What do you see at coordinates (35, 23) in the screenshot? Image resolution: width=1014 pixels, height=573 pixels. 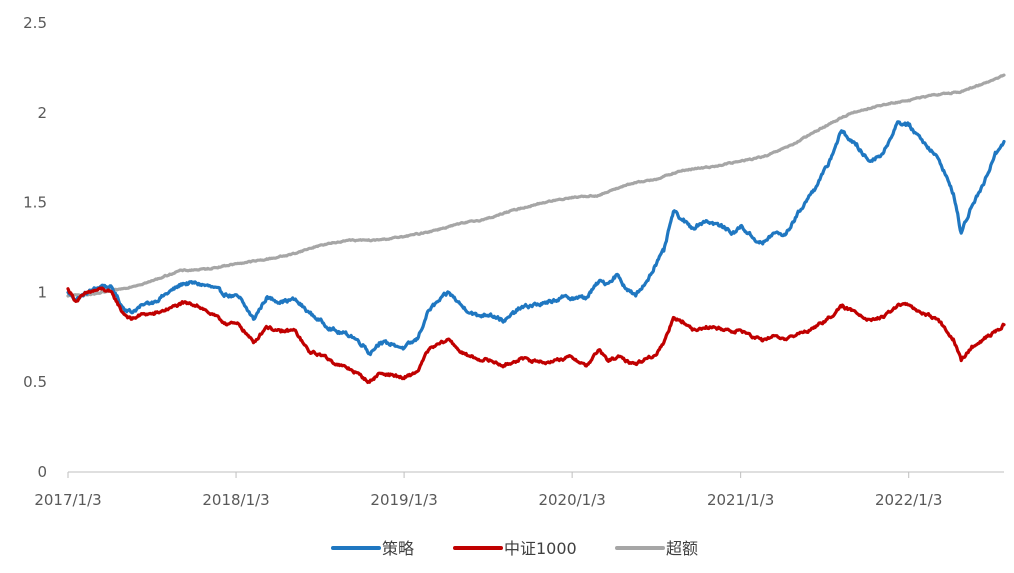 I see `y-tick-label: 2.5` at bounding box center [35, 23].